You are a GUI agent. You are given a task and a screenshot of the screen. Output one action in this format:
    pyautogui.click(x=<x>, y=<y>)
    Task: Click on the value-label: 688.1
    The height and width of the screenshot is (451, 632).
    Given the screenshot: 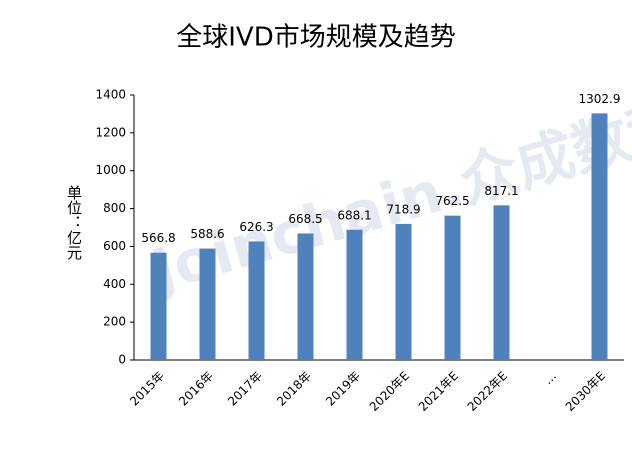 What is the action you would take?
    pyautogui.click(x=354, y=215)
    